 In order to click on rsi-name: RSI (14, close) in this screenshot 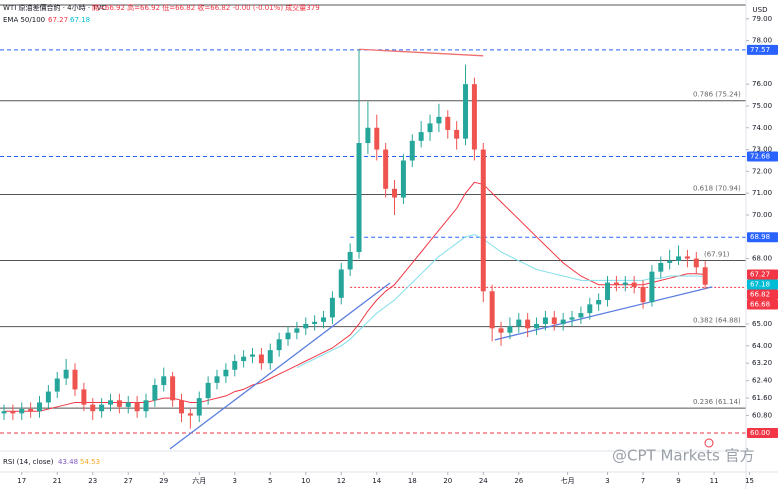, I will do `click(28, 462)`.